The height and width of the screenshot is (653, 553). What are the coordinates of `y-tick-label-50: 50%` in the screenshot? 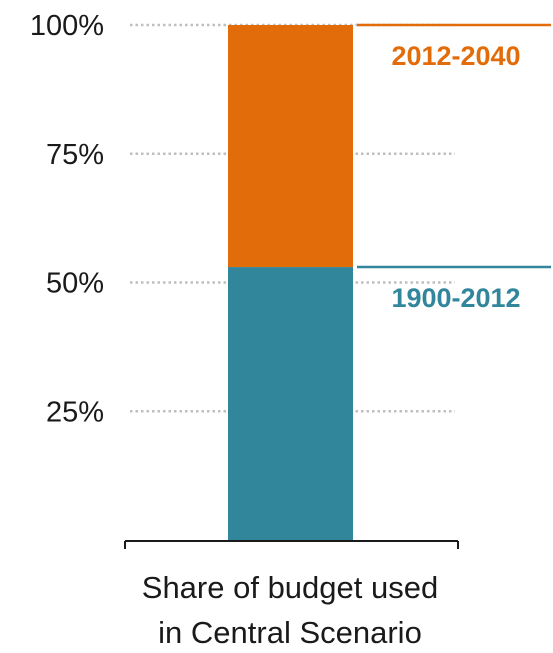 It's located at (75, 284).